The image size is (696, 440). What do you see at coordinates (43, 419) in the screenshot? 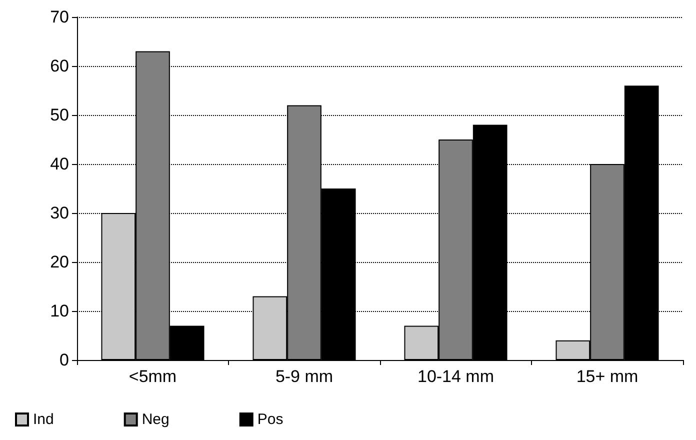
I see `legend-label: Ind` at bounding box center [43, 419].